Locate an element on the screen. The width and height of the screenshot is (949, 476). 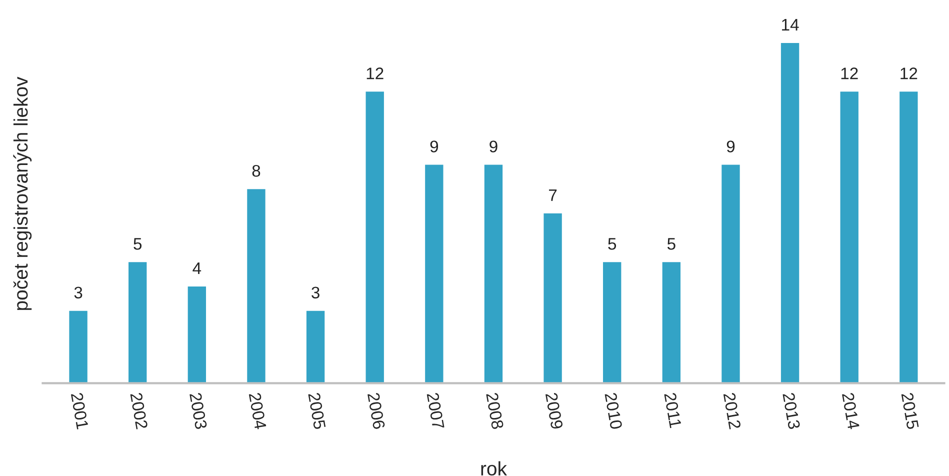
x-tick-label: 2006 is located at coordinates (376, 411).